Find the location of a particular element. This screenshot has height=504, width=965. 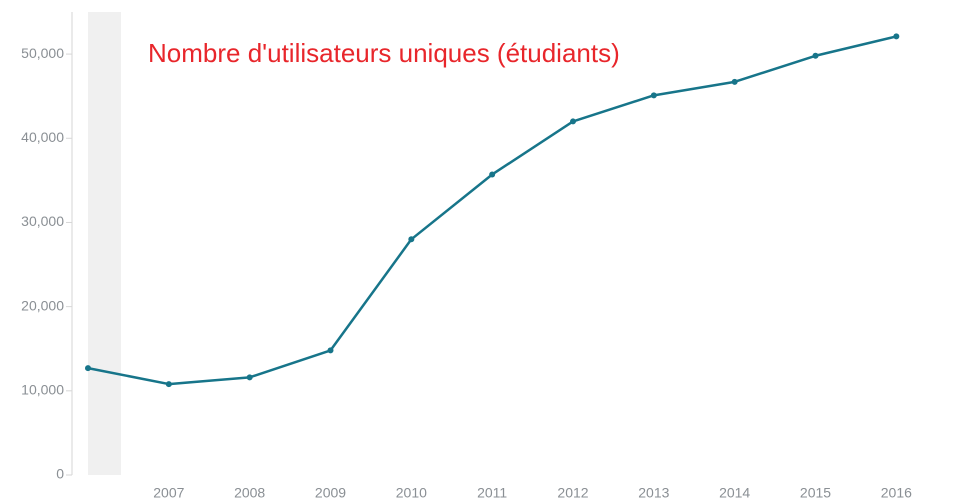

x-tick-label: 2010 is located at coordinates (411, 493).